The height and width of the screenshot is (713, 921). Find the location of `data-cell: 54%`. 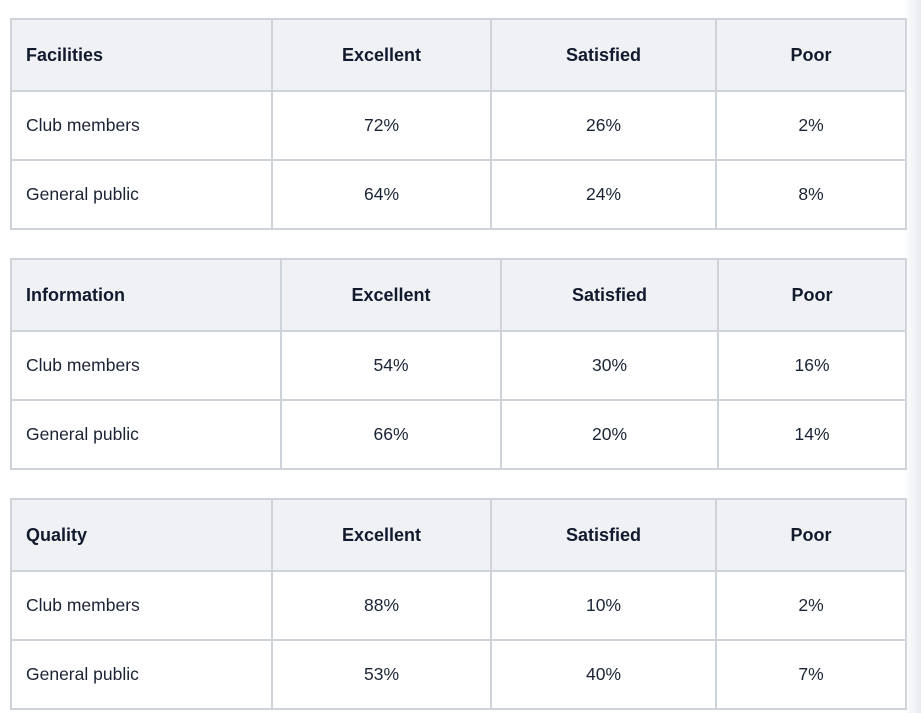

data-cell: 54% is located at coordinates (391, 365).